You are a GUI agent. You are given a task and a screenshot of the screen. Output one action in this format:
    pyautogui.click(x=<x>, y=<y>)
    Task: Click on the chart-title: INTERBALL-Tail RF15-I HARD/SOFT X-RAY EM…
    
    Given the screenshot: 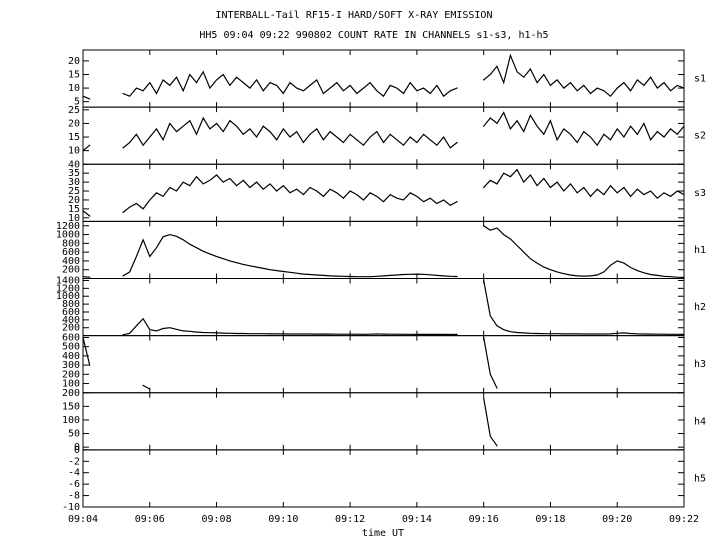 What is the action you would take?
    pyautogui.click(x=354, y=15)
    